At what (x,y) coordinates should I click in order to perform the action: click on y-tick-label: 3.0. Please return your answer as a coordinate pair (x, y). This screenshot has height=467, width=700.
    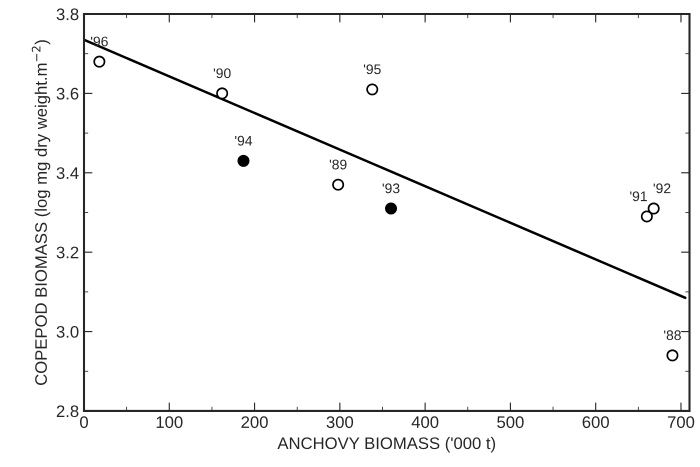
    Looking at the image, I should click on (67, 332).